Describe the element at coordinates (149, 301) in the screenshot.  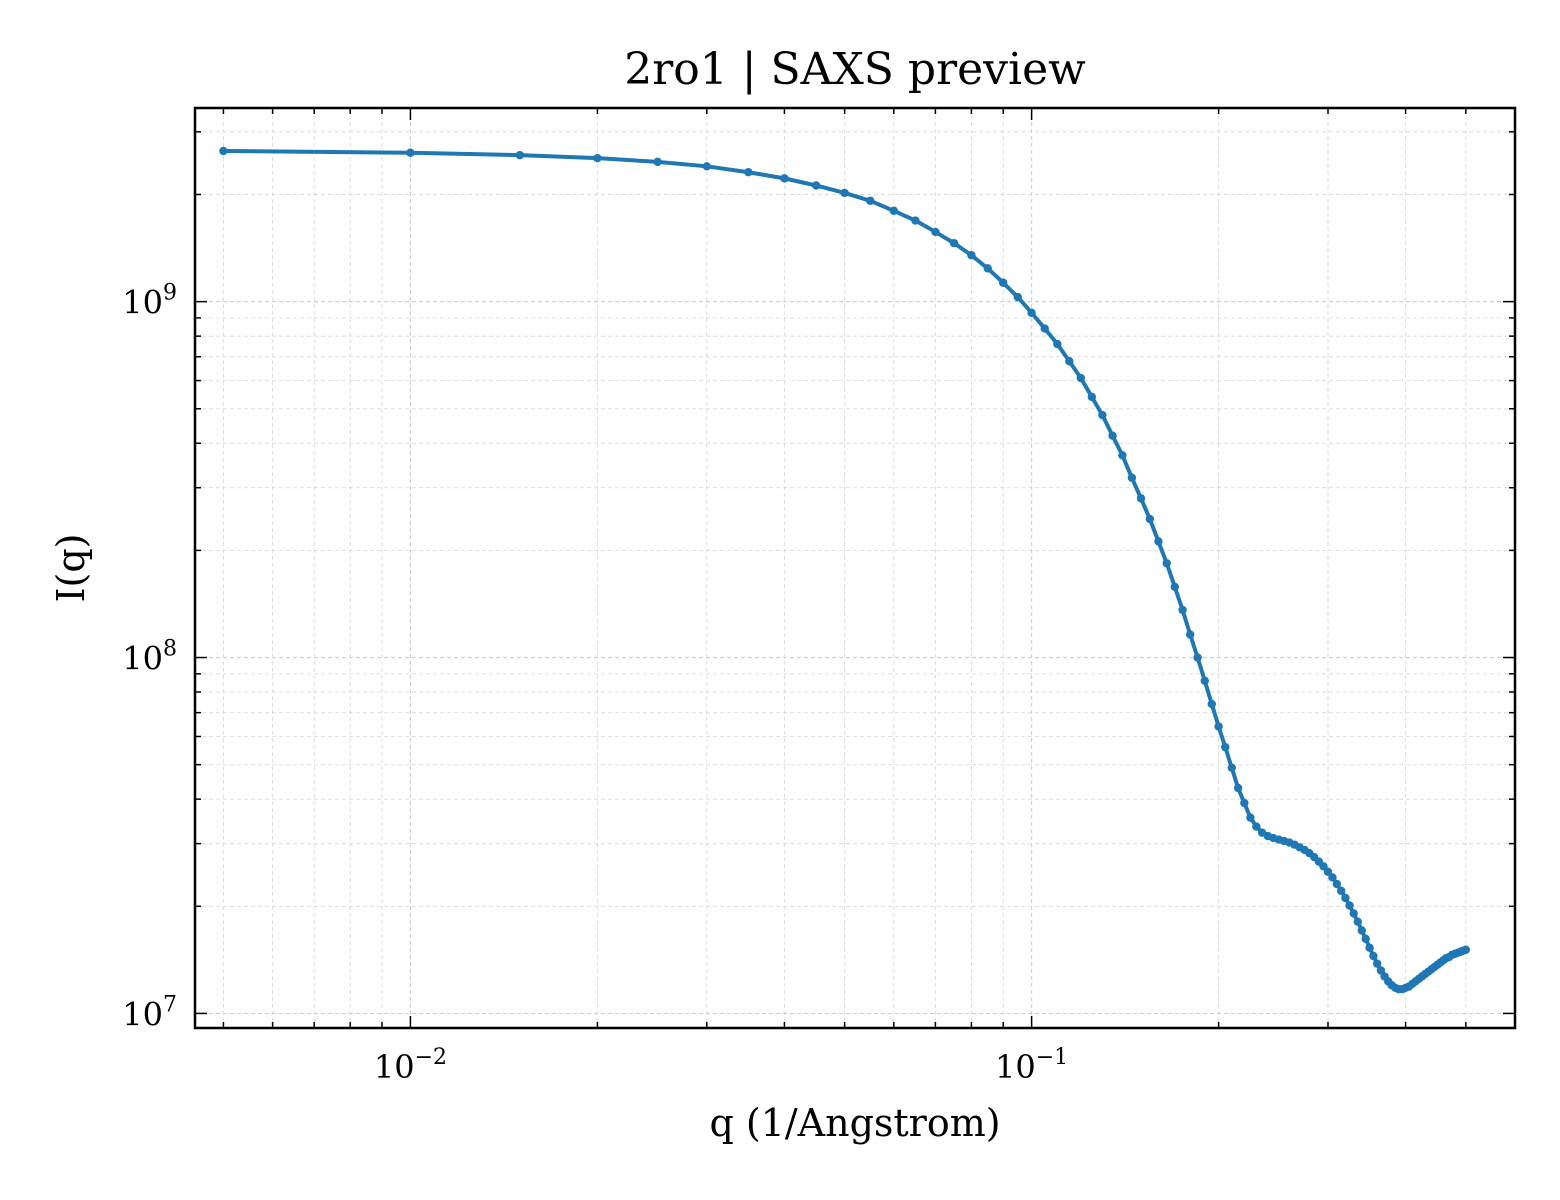
I see `y-tick-label: 109` at that location.